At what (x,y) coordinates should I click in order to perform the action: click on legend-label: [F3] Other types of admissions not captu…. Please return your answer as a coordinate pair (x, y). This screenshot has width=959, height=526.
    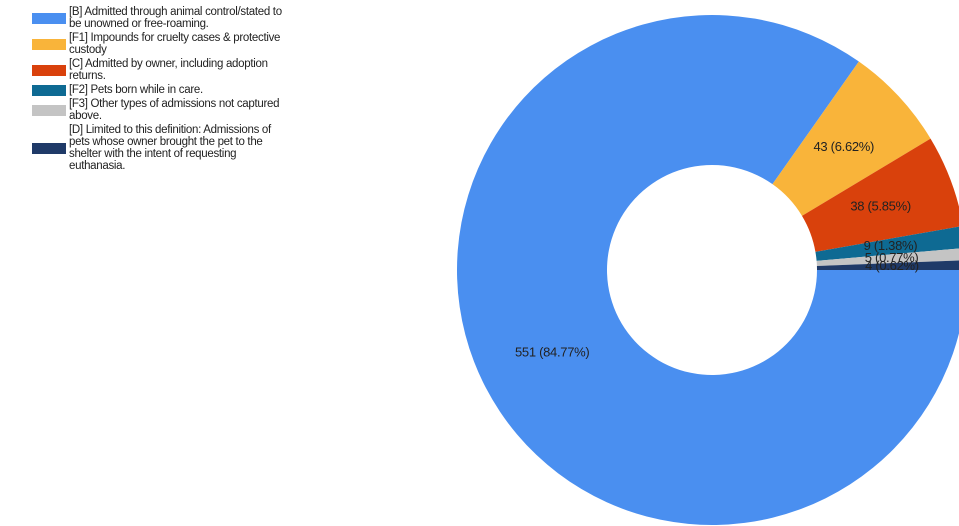
    Looking at the image, I should click on (174, 110).